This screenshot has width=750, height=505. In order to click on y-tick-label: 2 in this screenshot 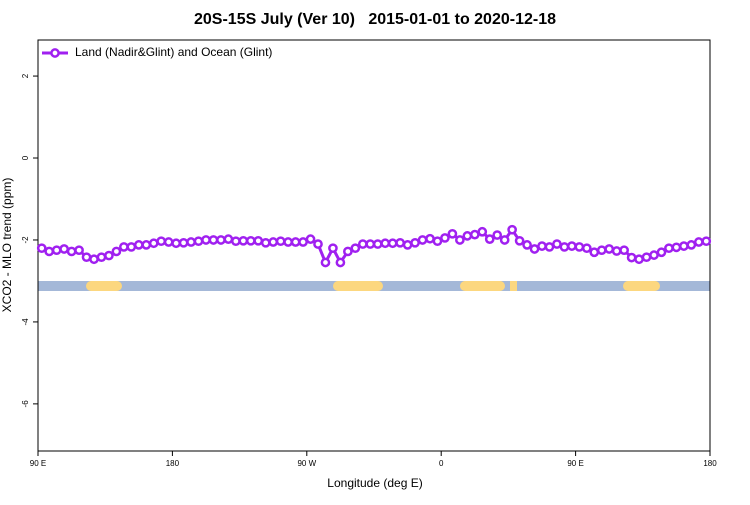, I will do `click(25, 75)`.